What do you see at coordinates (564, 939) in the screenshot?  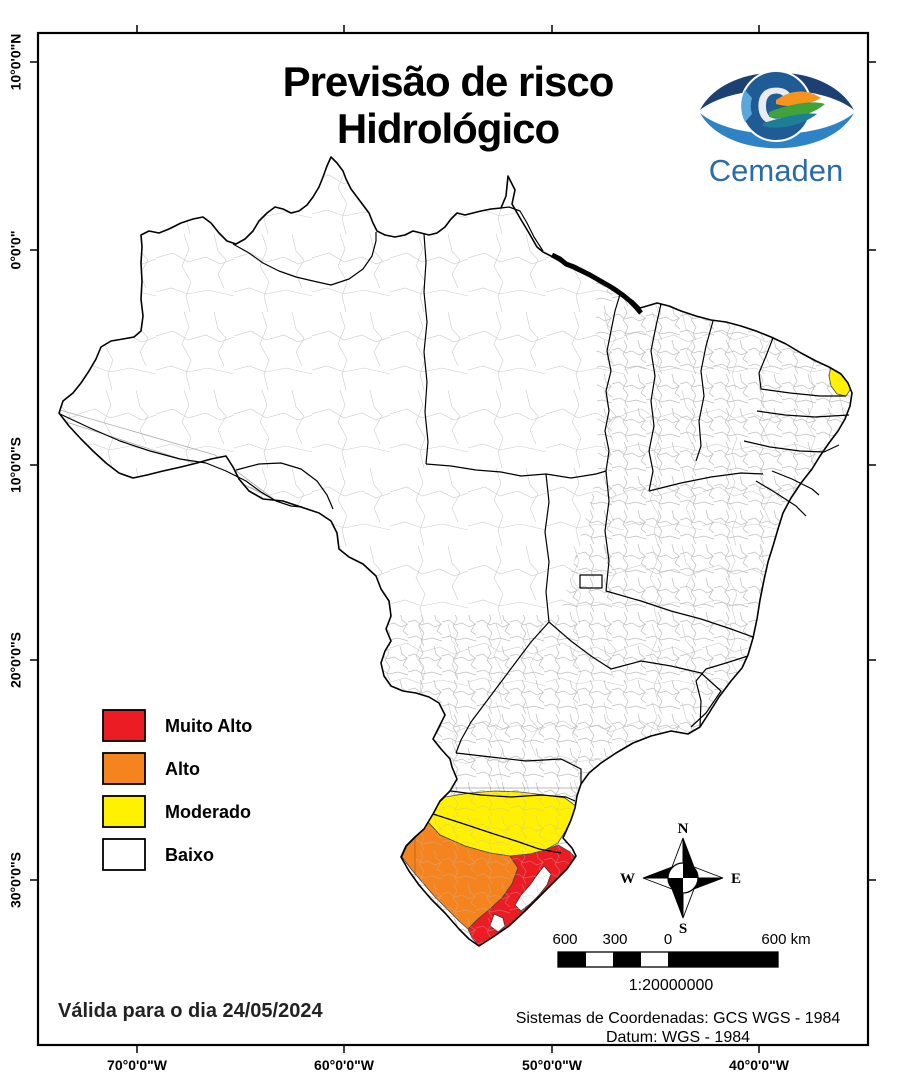 I see `scale-label-600-left: 600` at bounding box center [564, 939].